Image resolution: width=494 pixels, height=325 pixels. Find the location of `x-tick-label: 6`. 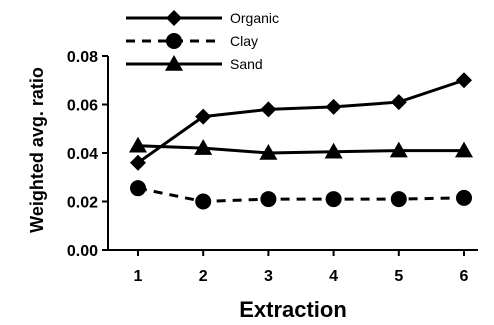

x-tick-label: 6 is located at coordinates (464, 276).